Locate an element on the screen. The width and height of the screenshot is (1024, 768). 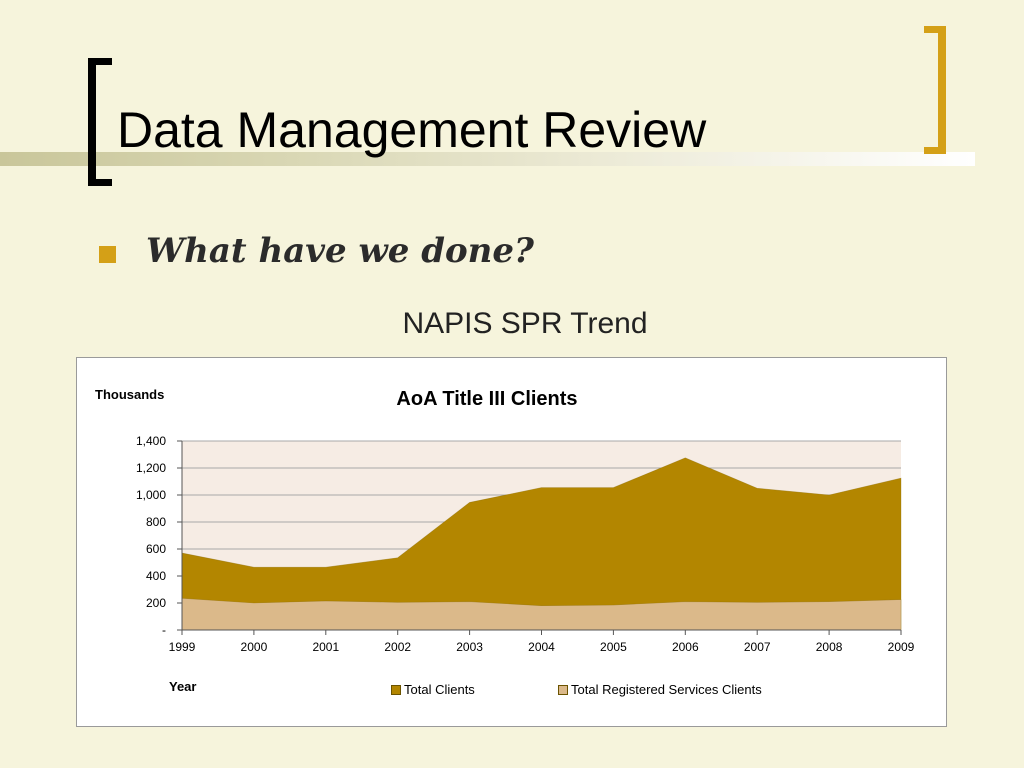
bullet-text: What have we done? is located at coordinates (340, 251).